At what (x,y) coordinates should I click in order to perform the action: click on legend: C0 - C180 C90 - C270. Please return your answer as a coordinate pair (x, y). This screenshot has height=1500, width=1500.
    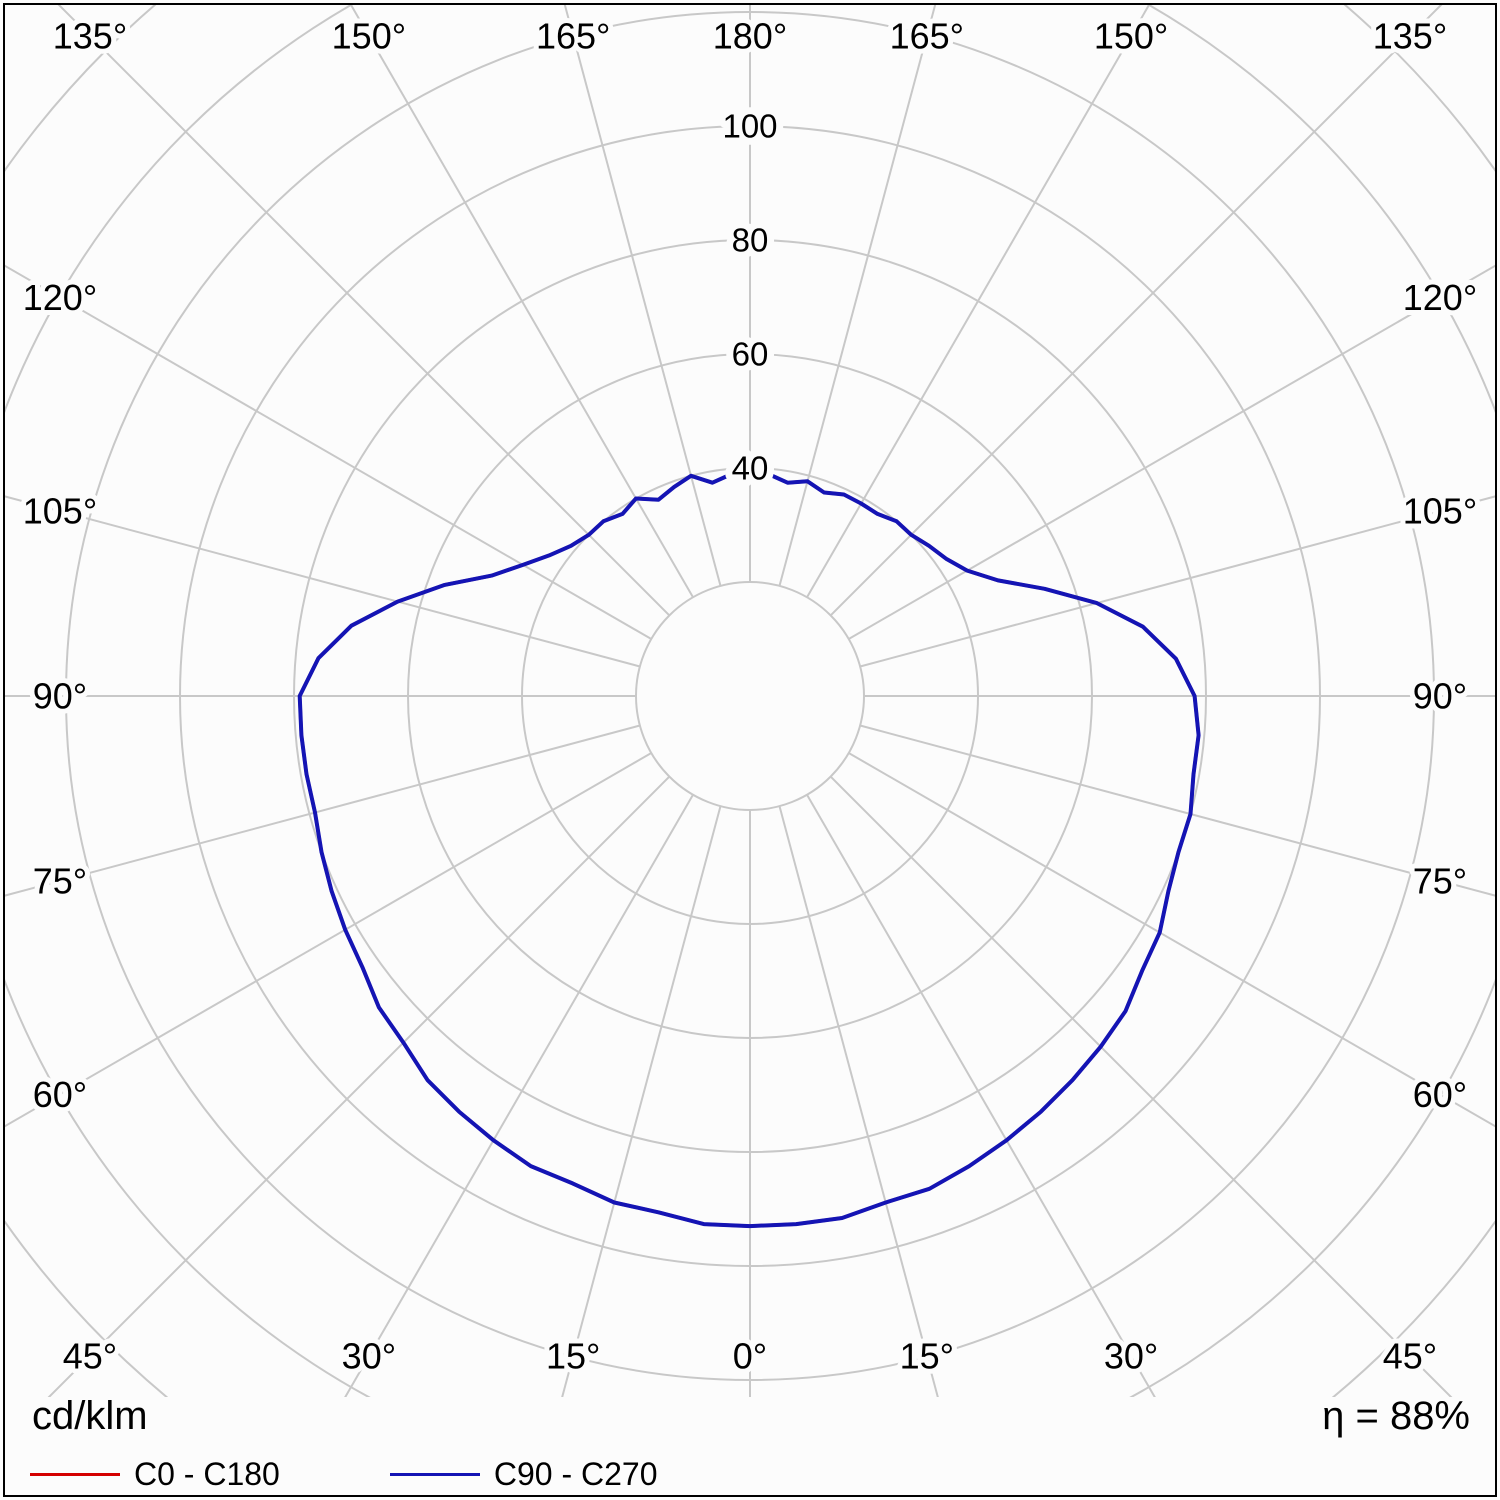
    Looking at the image, I should click on (343, 1474).